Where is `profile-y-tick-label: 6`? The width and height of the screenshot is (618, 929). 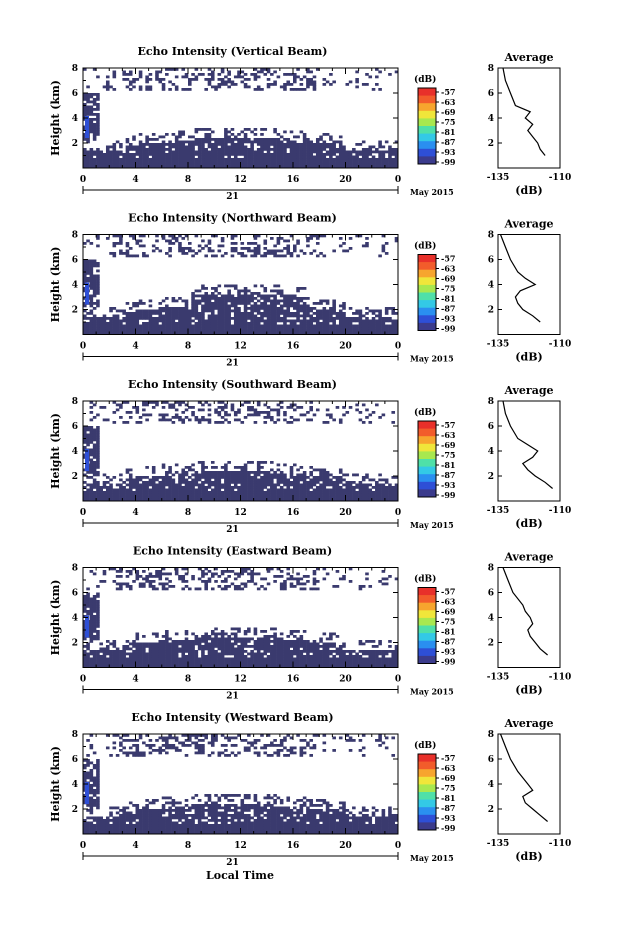 profile-y-tick-label: 6 is located at coordinates (491, 261).